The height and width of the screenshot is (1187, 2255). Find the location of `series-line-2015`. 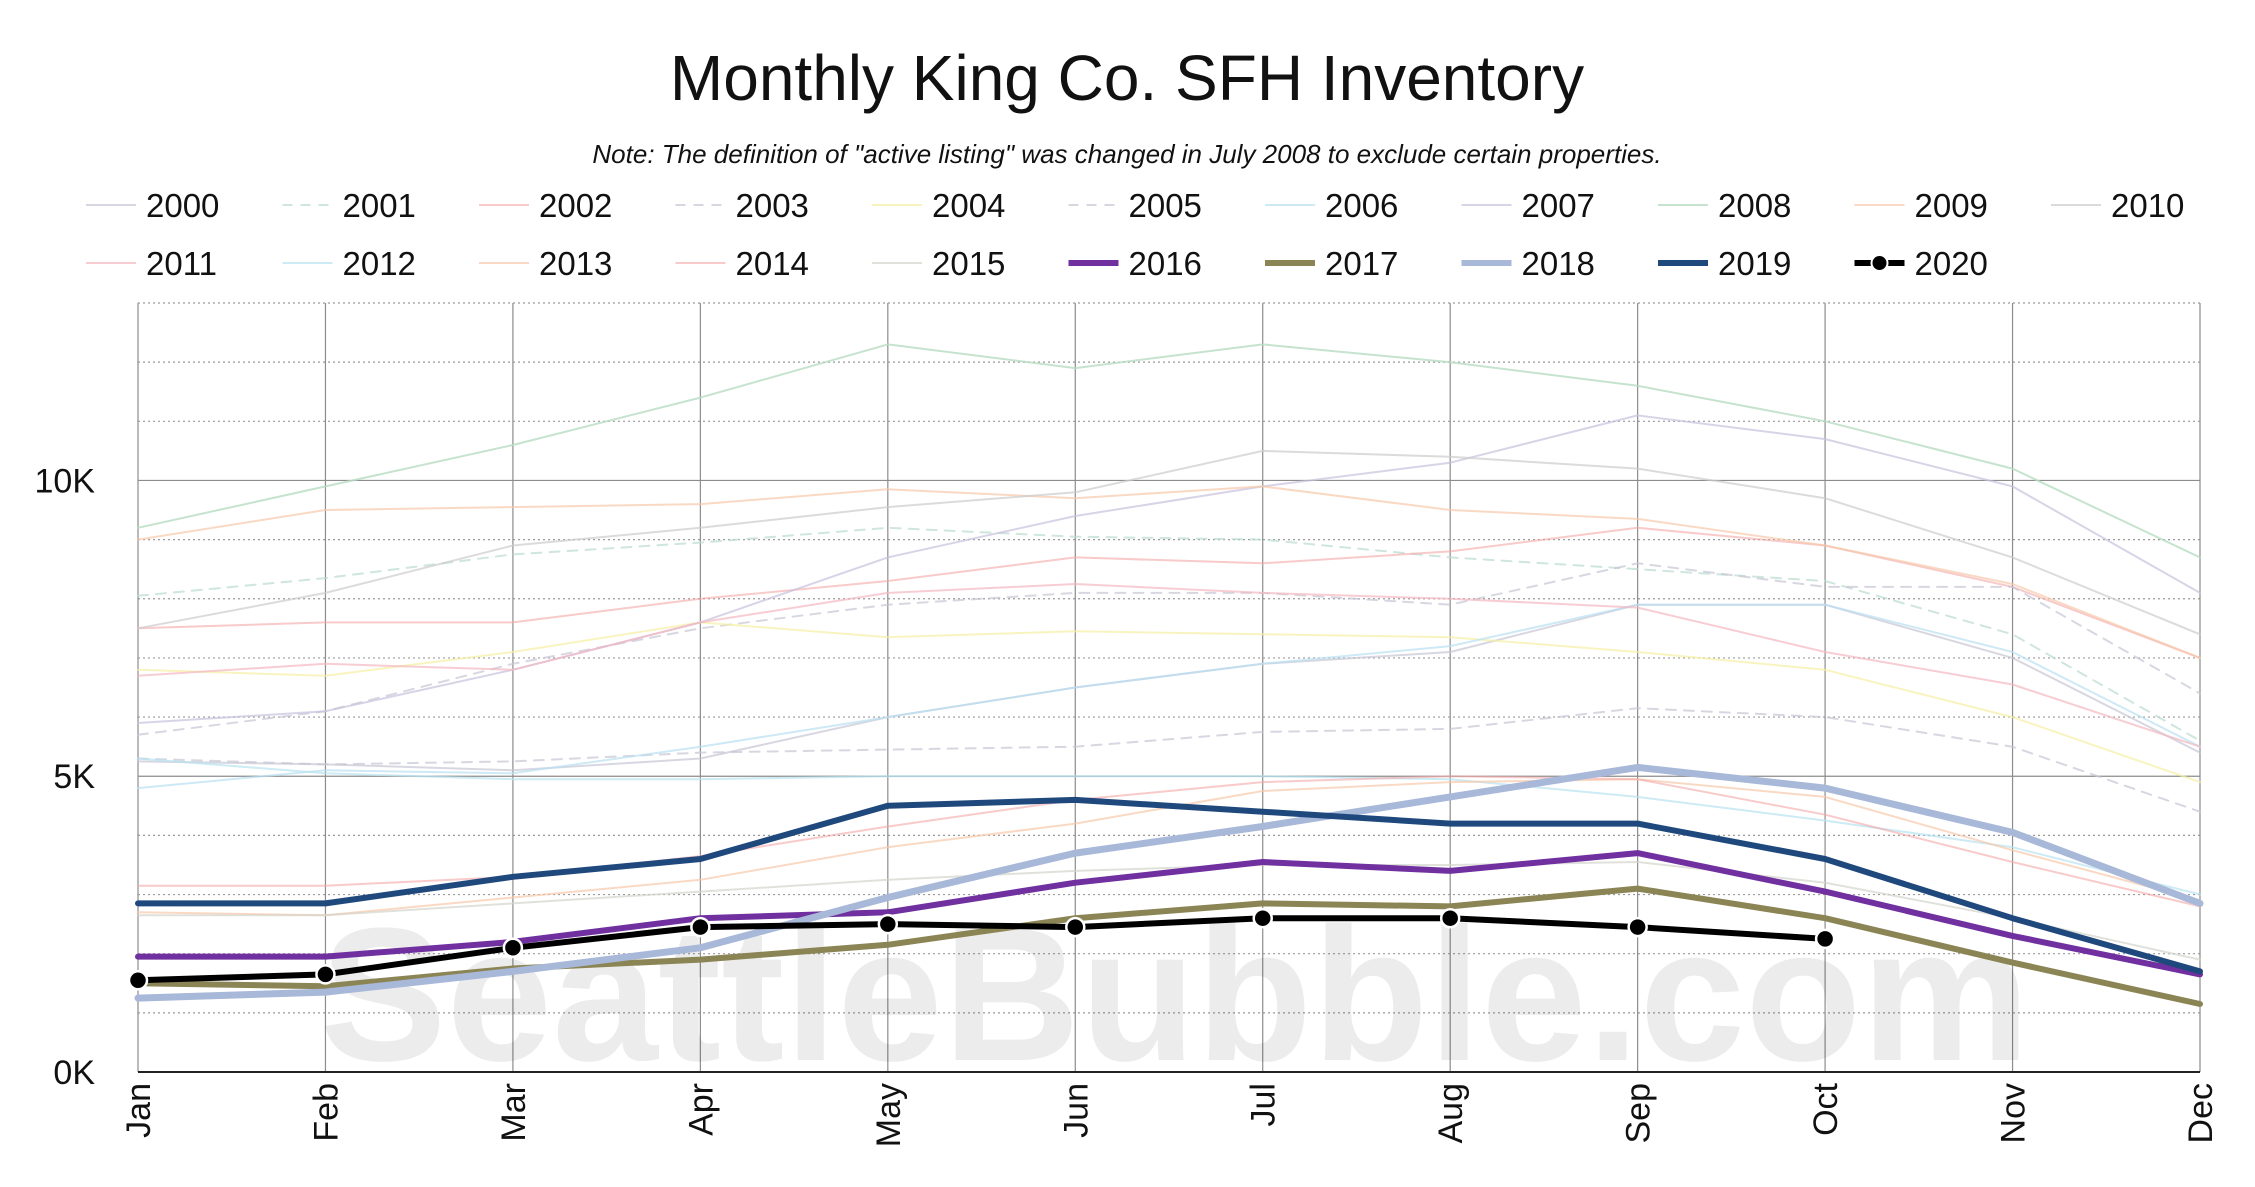

series-line-2015 is located at coordinates (1169, 911).